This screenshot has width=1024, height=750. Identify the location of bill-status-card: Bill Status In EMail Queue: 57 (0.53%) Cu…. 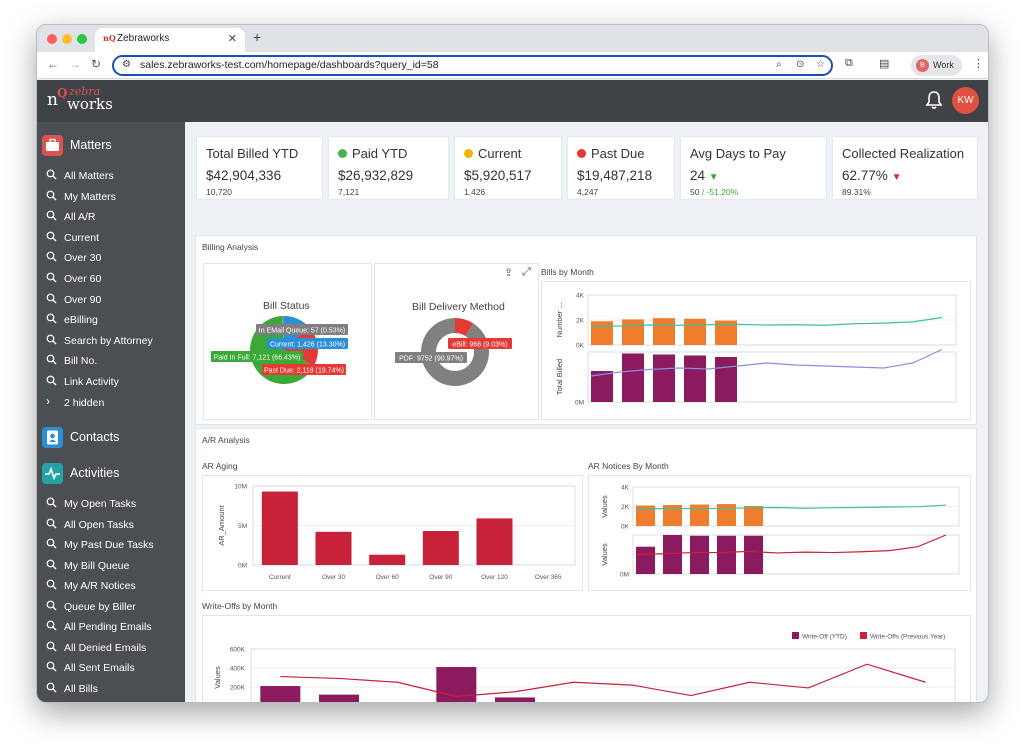
(287, 341).